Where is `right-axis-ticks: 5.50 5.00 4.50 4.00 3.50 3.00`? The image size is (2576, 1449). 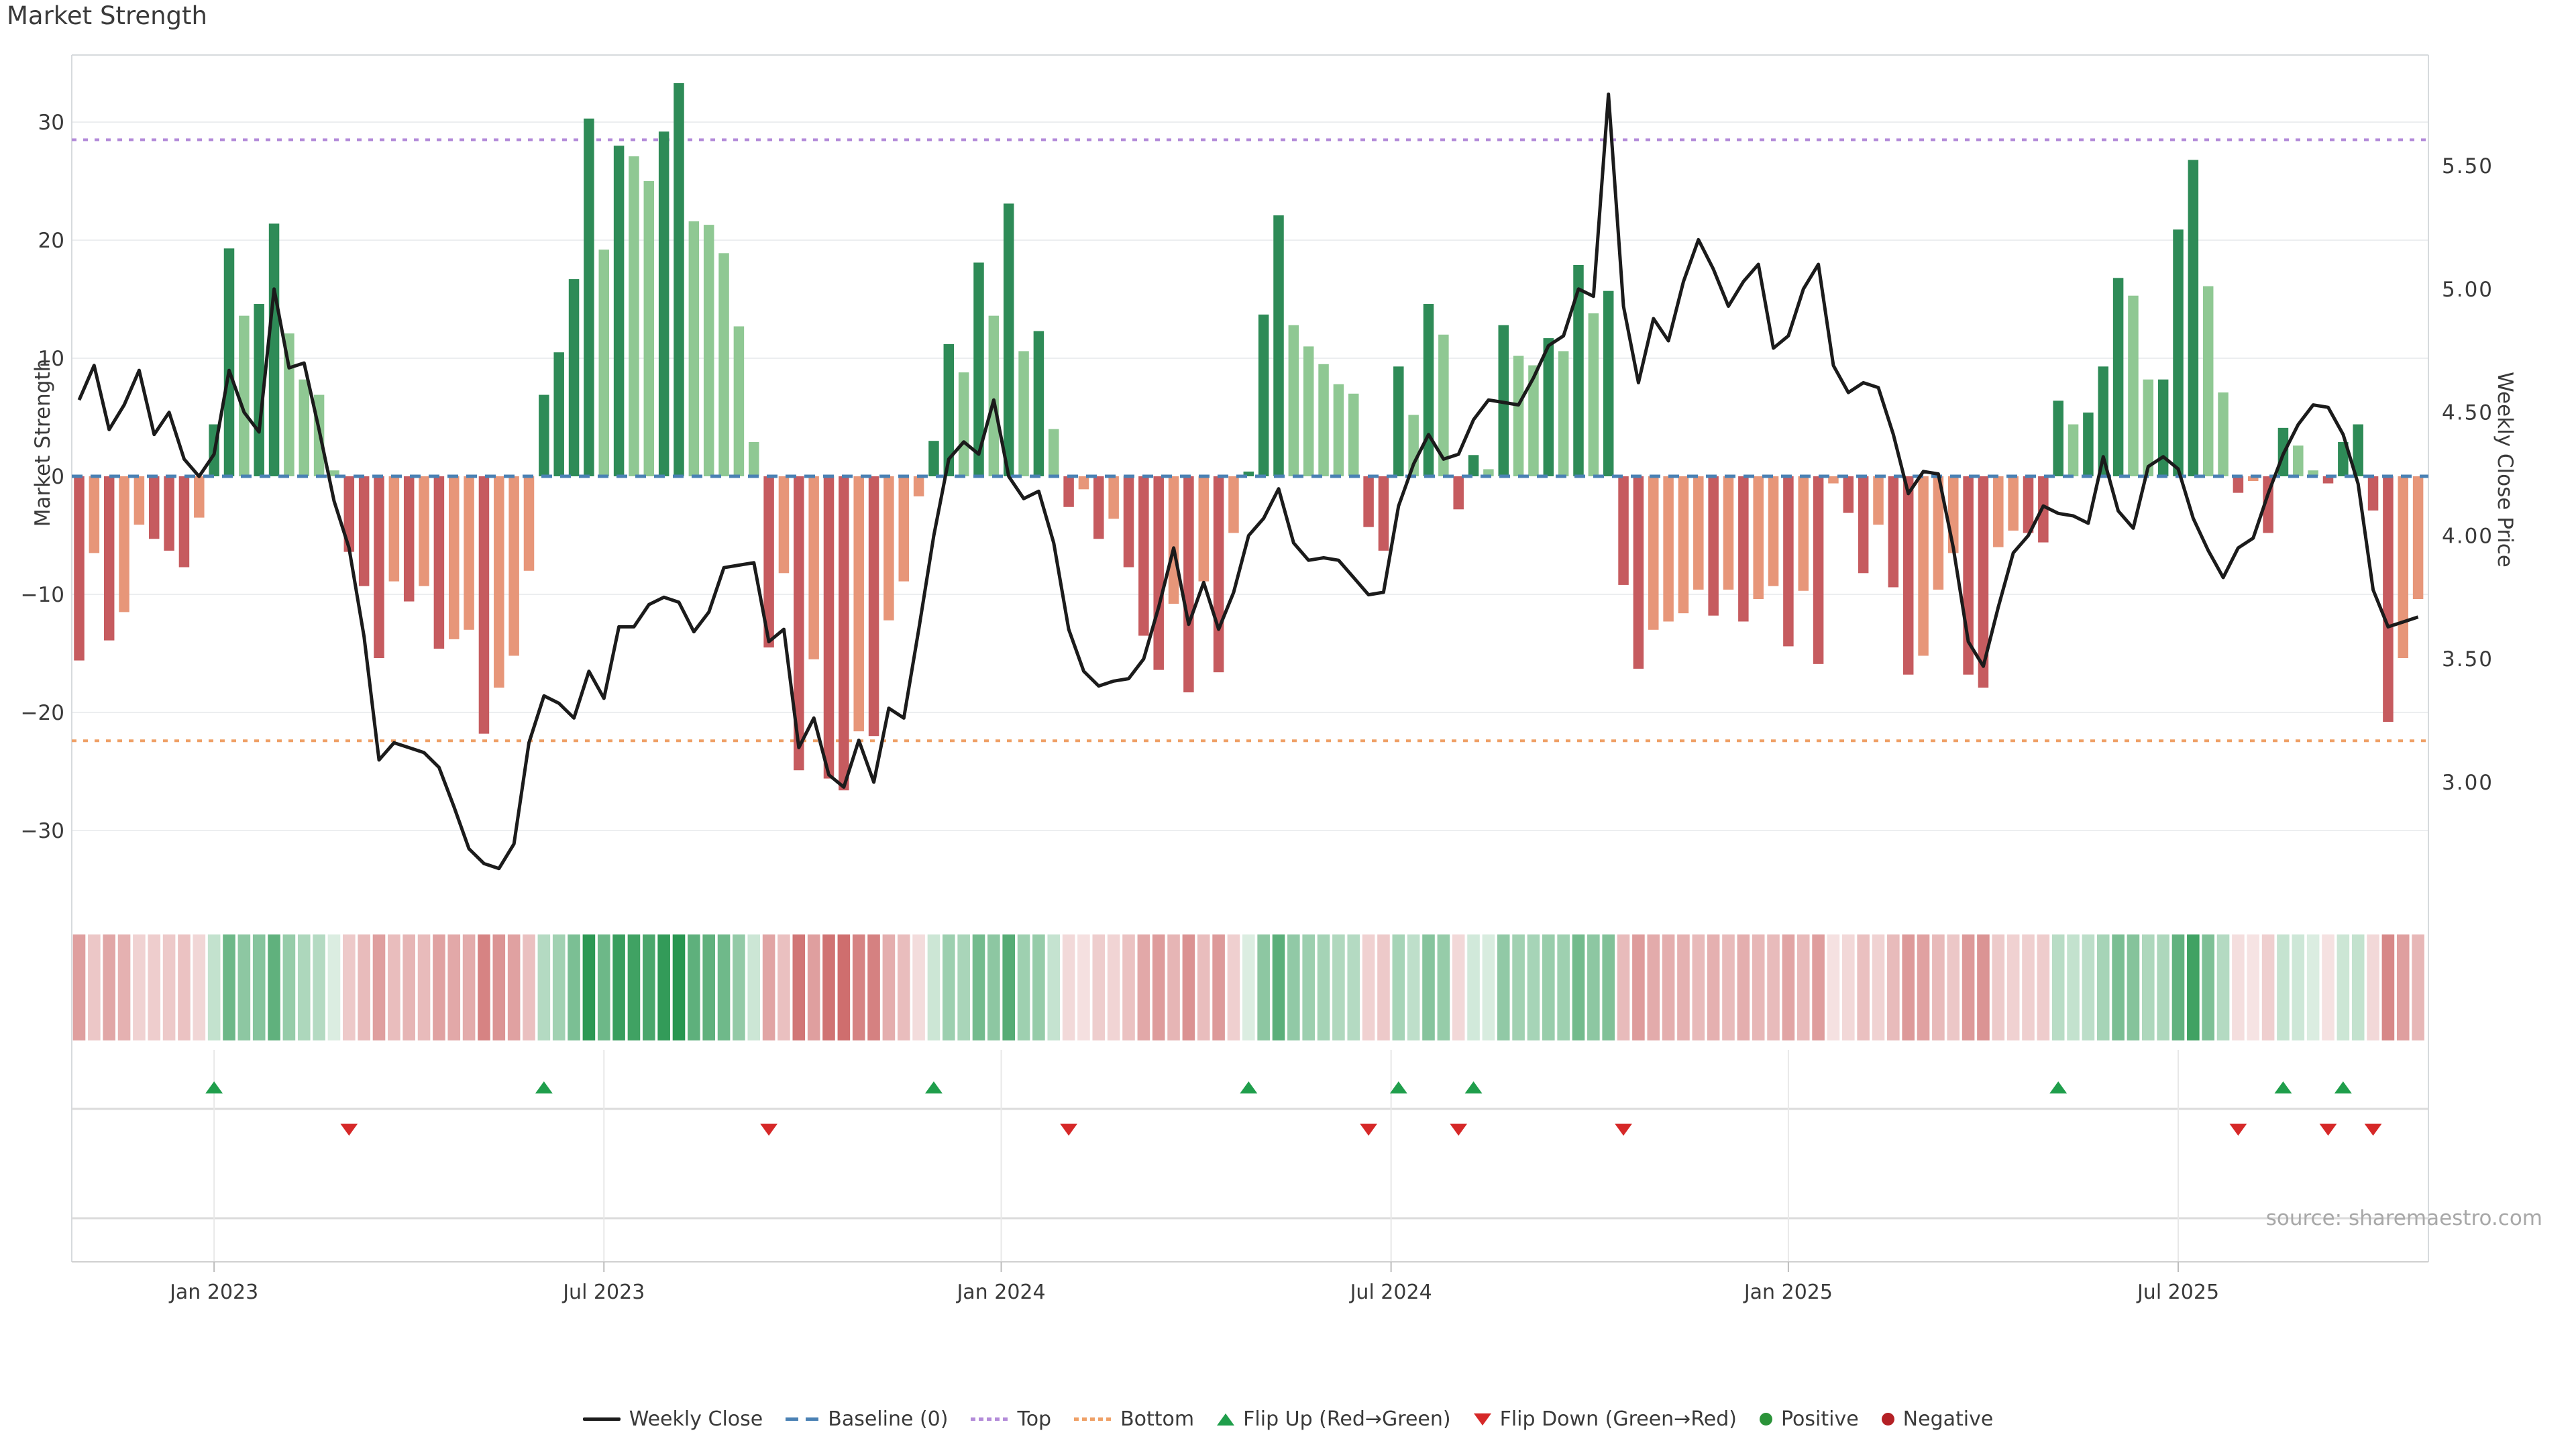 right-axis-ticks: 5.50 5.00 4.50 4.00 3.50 3.00 is located at coordinates (2467, 474).